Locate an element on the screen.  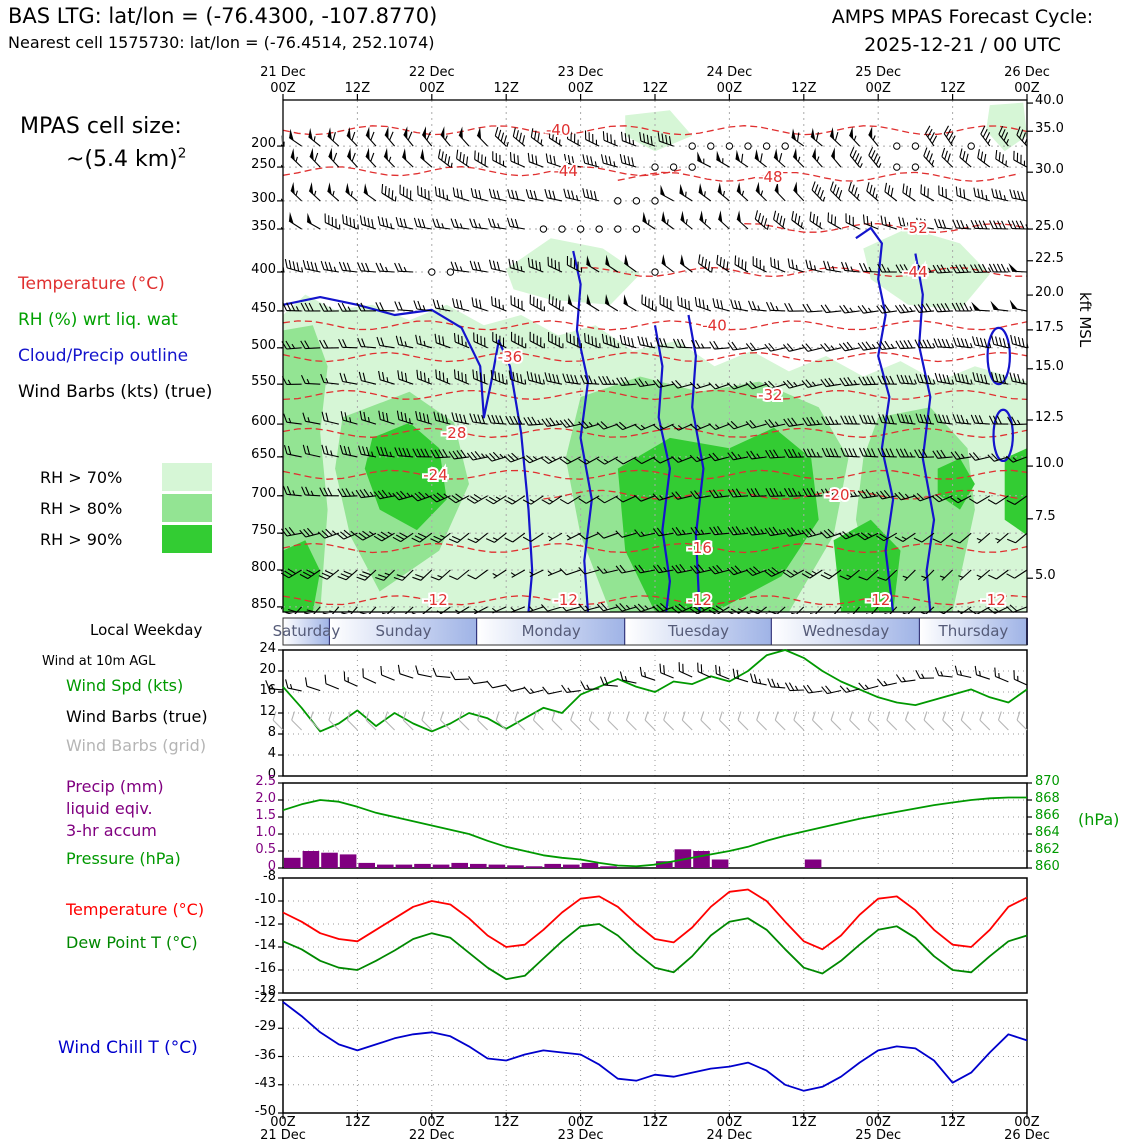
precip-tick-label: 0.5 is located at coordinates (265, 849).